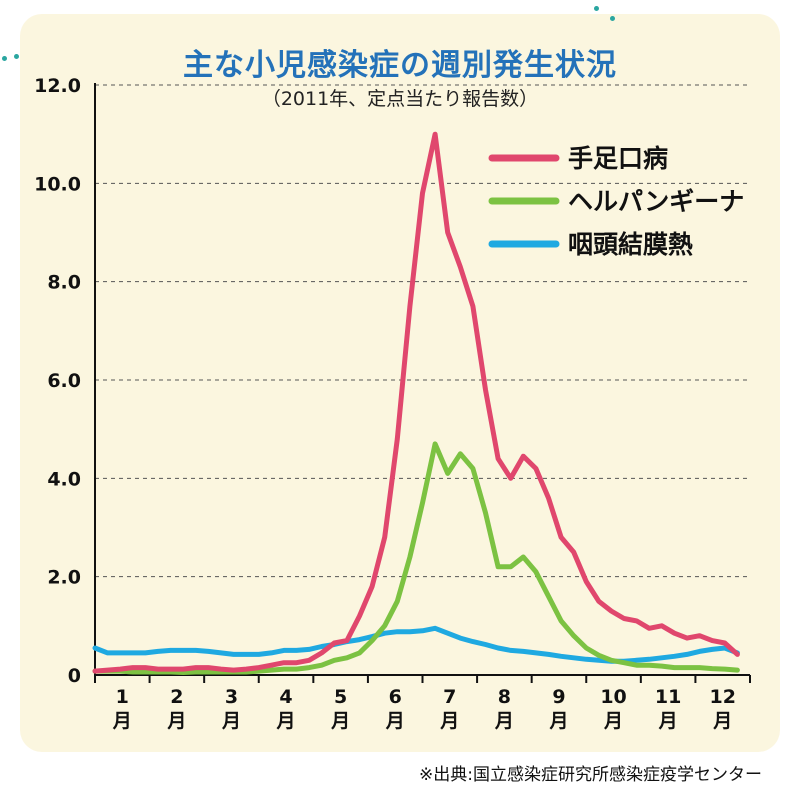 The width and height of the screenshot is (800, 795). I want to click on month-label-number: 1, so click(122, 697).